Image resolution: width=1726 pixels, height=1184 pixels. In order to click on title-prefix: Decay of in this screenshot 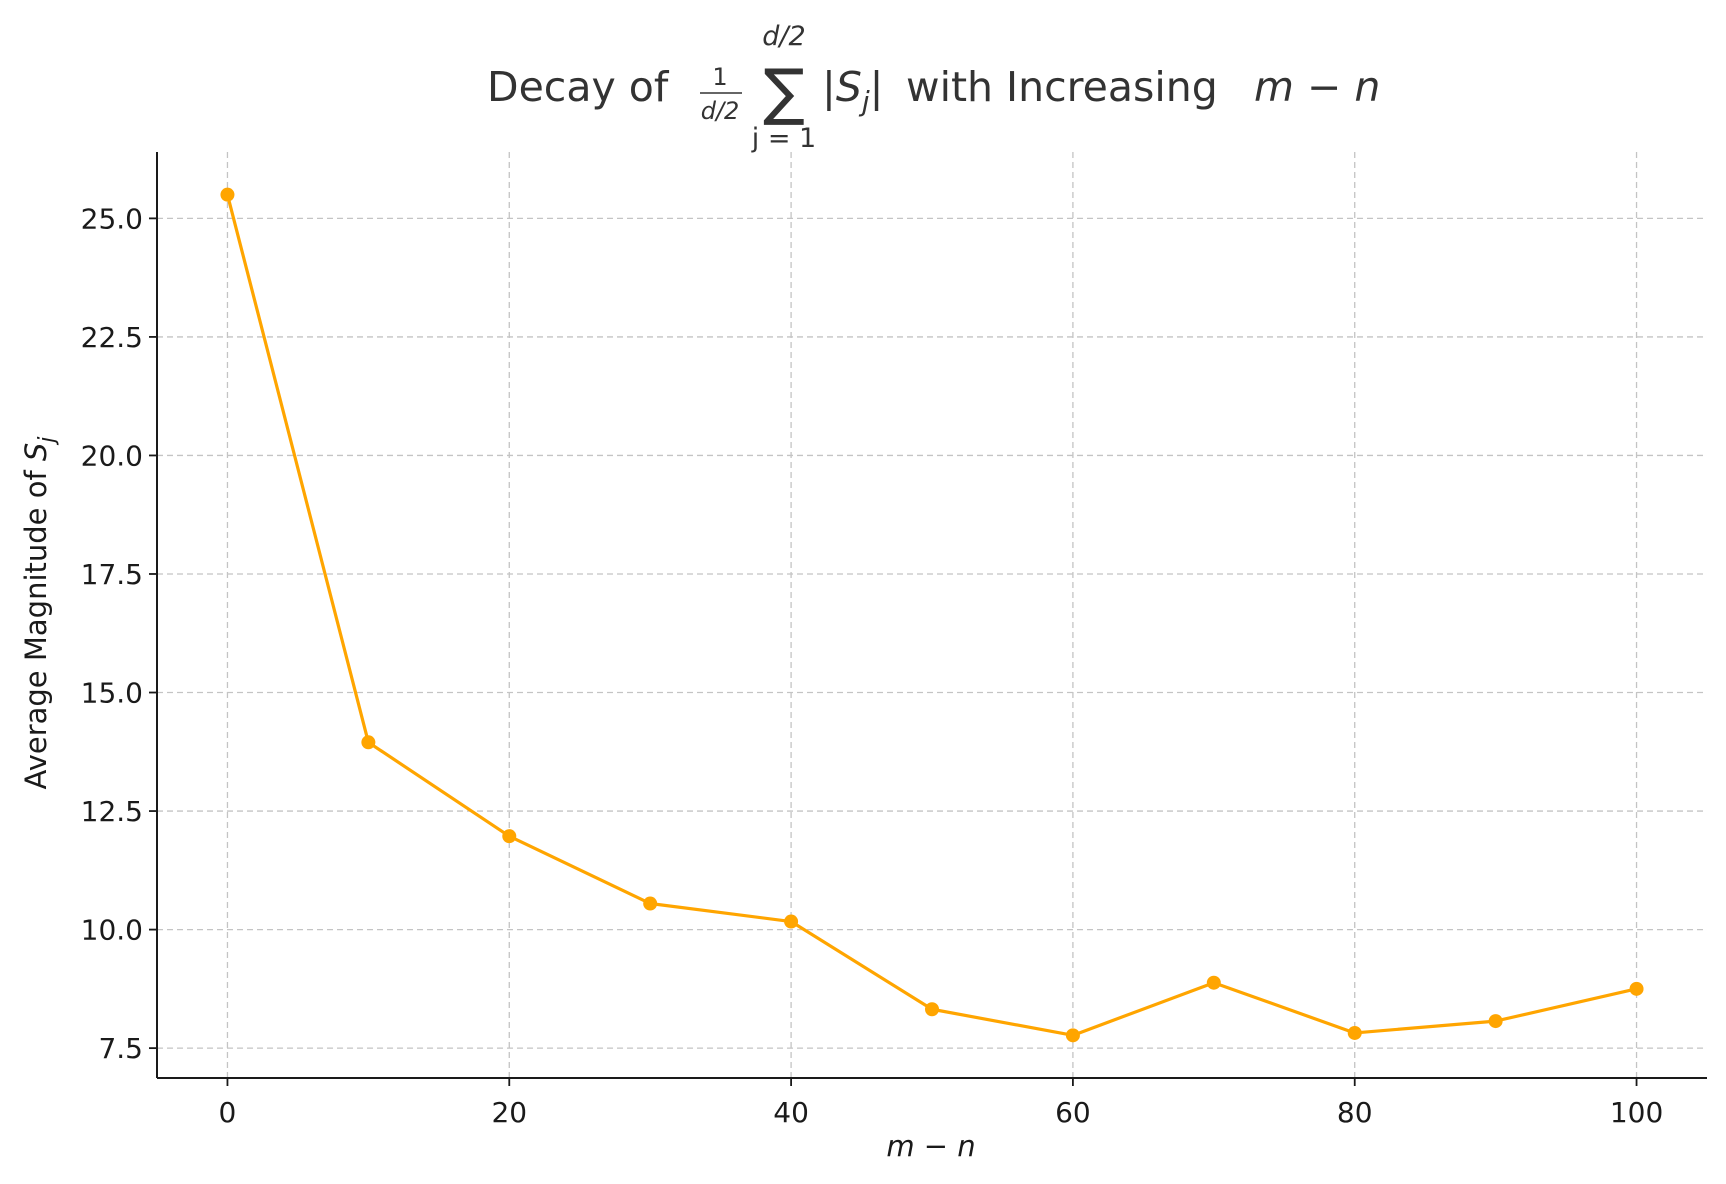, I will do `click(584, 87)`.